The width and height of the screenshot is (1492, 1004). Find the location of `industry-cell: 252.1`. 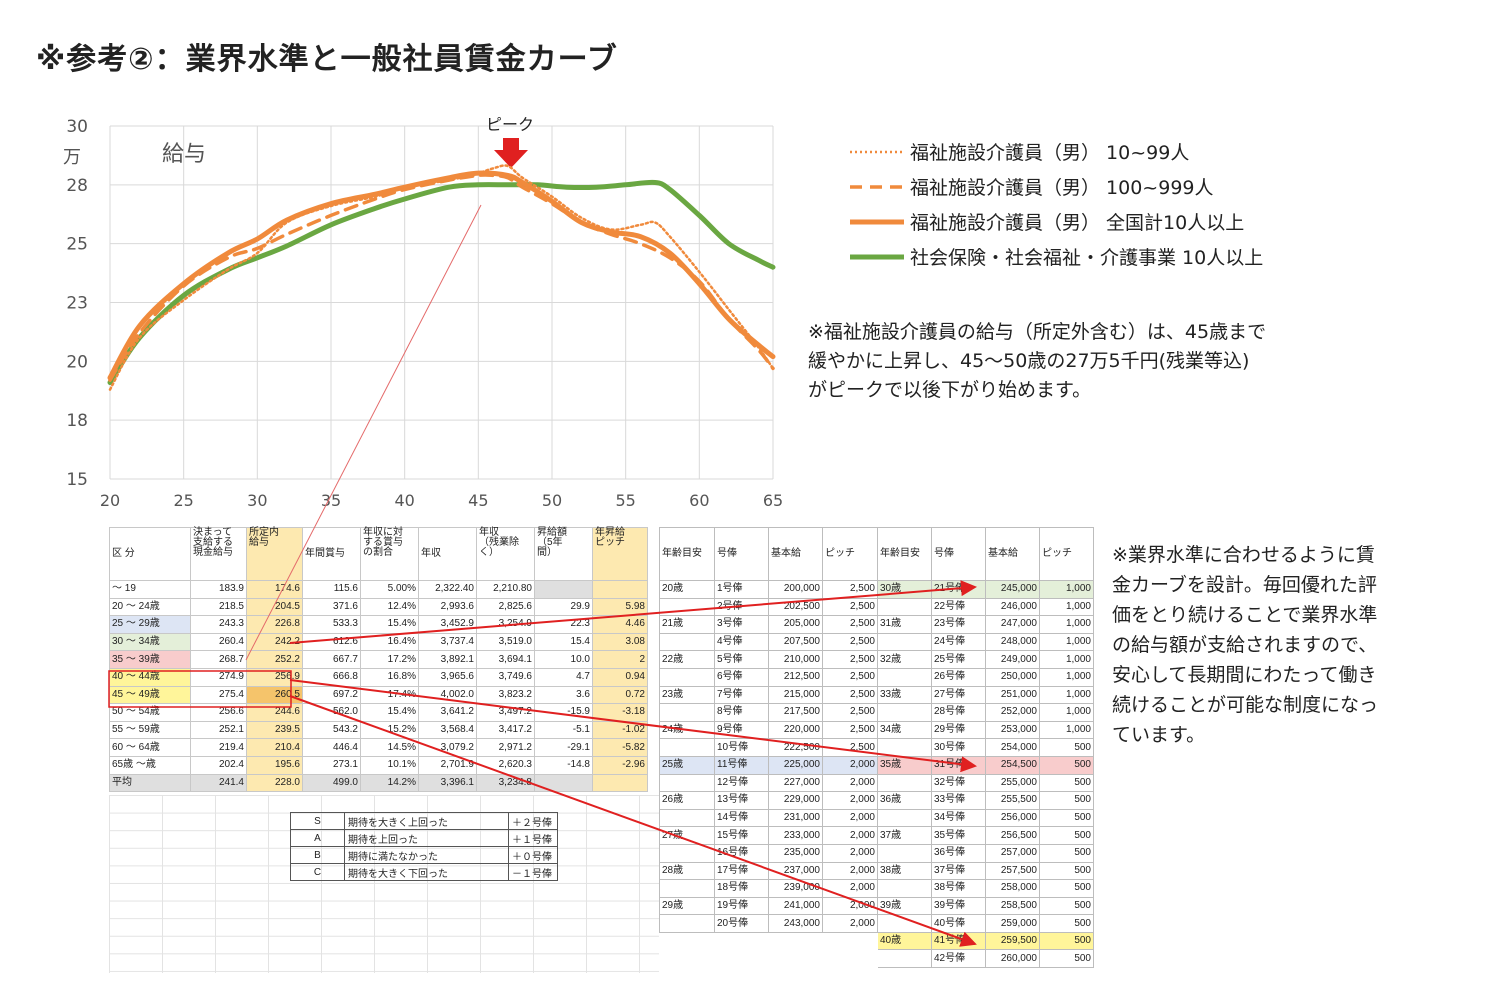

industry-cell: 252.1 is located at coordinates (218, 730).